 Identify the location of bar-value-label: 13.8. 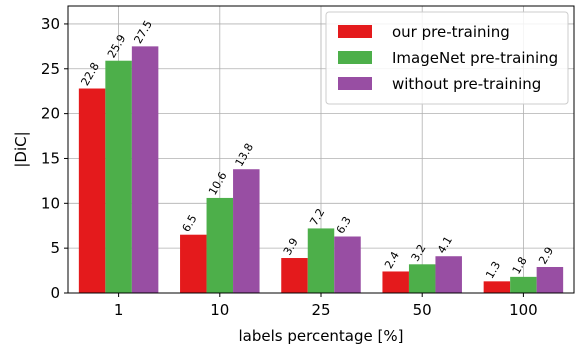
(245, 155).